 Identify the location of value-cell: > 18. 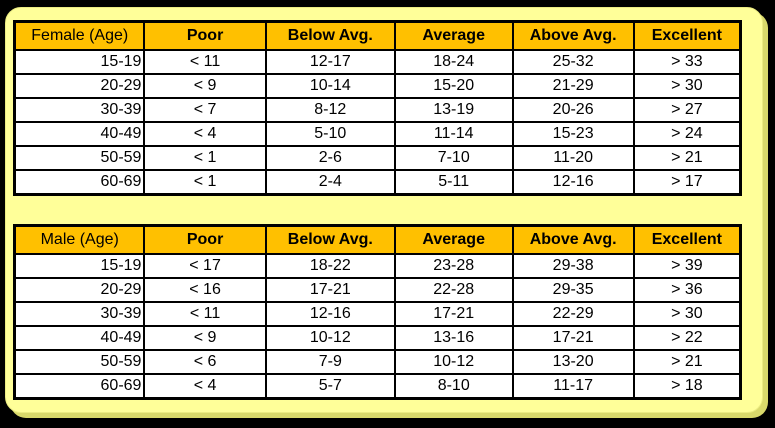
(687, 386).